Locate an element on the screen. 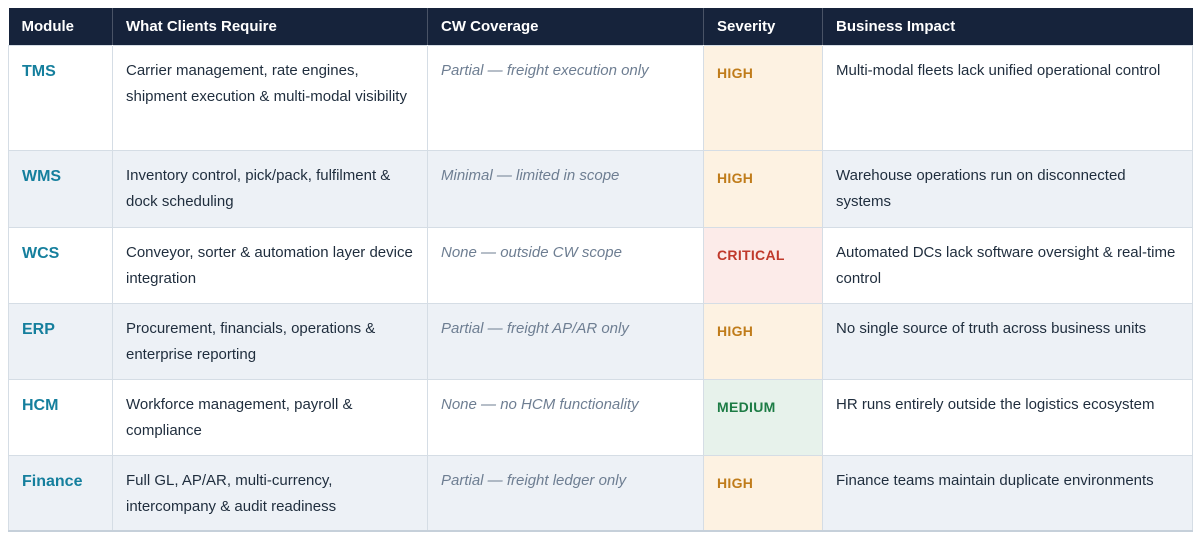  column-header-what-clients-require: What Clients Require is located at coordinates (270, 26).